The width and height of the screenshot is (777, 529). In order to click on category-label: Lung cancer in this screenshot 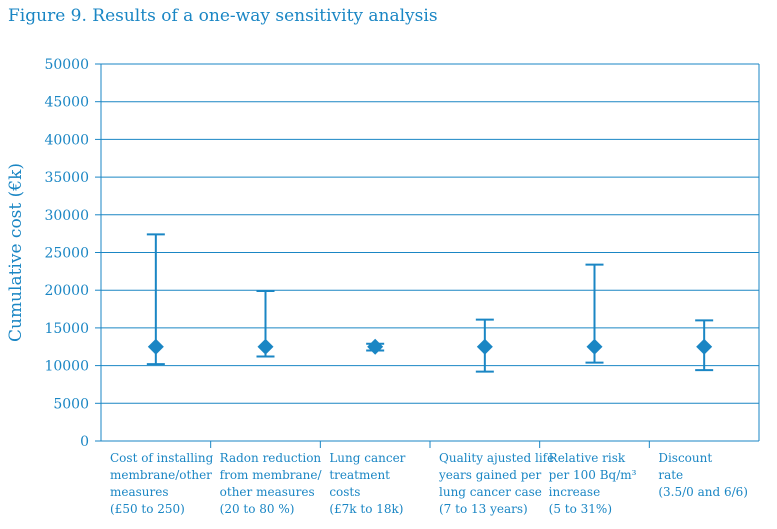, I will do `click(367, 458)`.